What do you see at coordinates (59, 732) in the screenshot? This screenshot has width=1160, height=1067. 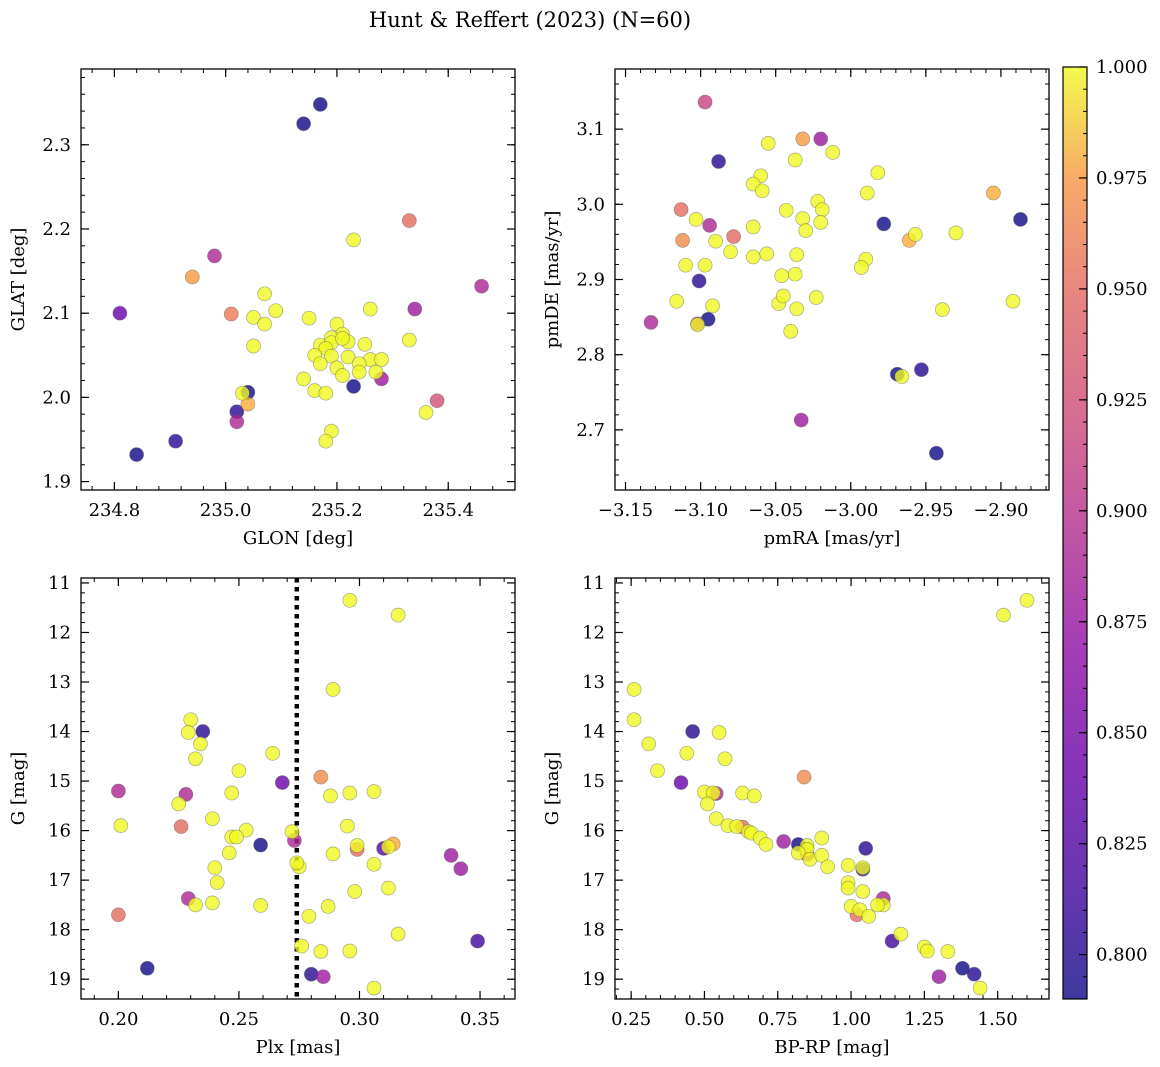 I see `y-tick-label: 14` at bounding box center [59, 732].